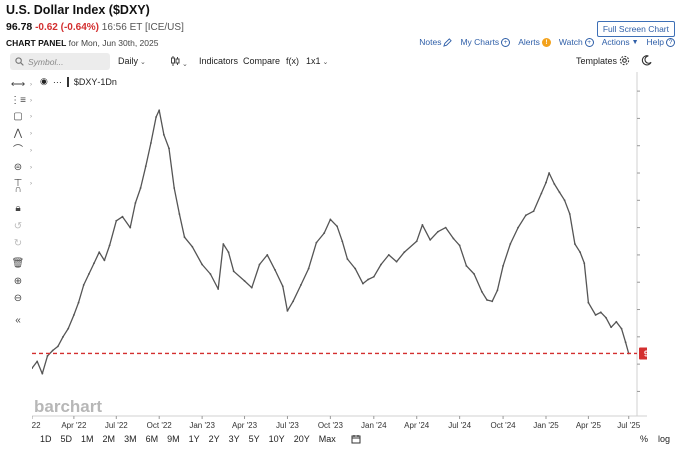 The height and width of the screenshot is (450, 680). I want to click on zoom-in-button: ⊕, so click(18, 282).